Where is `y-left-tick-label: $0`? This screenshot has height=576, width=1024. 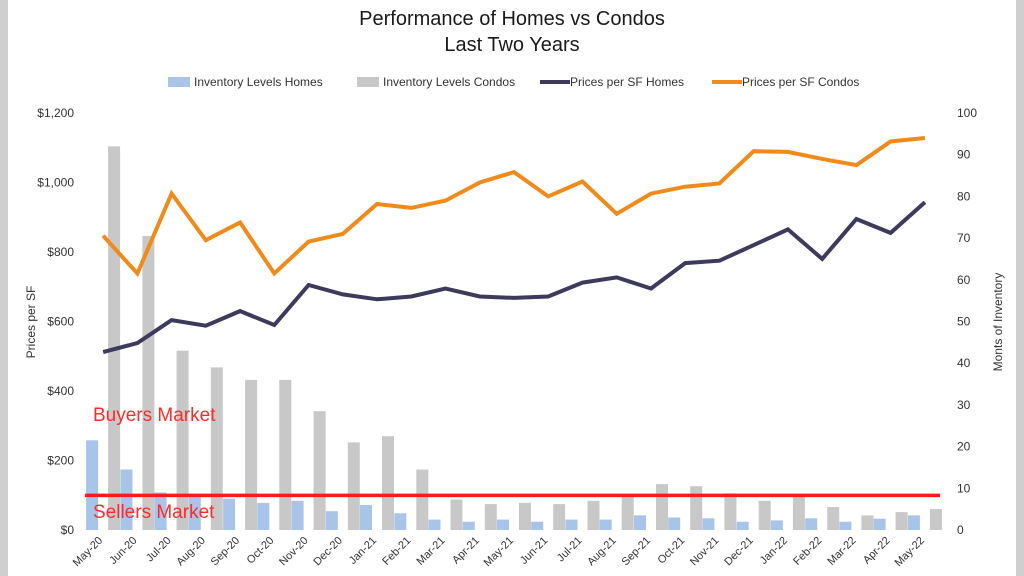 y-left-tick-label: $0 is located at coordinates (68, 530).